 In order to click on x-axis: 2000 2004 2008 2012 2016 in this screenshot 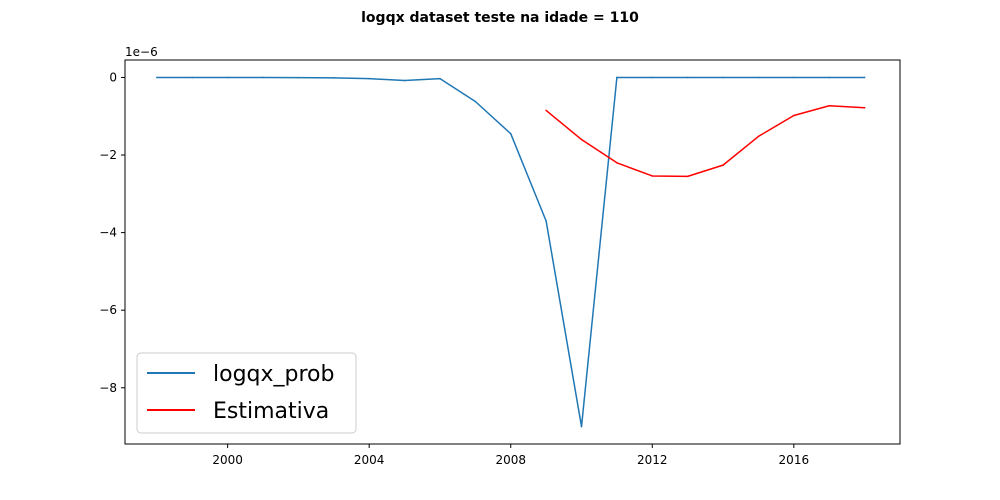, I will do `click(510, 455)`.